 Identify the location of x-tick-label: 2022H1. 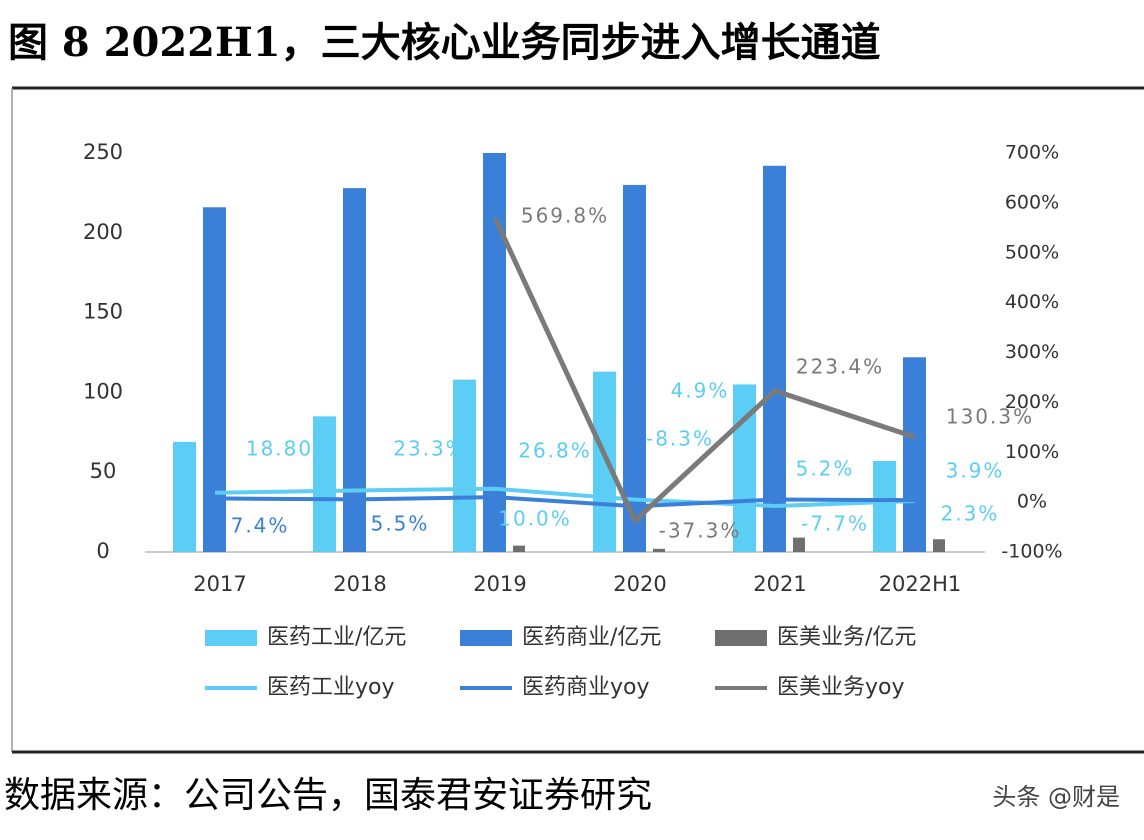
(920, 584).